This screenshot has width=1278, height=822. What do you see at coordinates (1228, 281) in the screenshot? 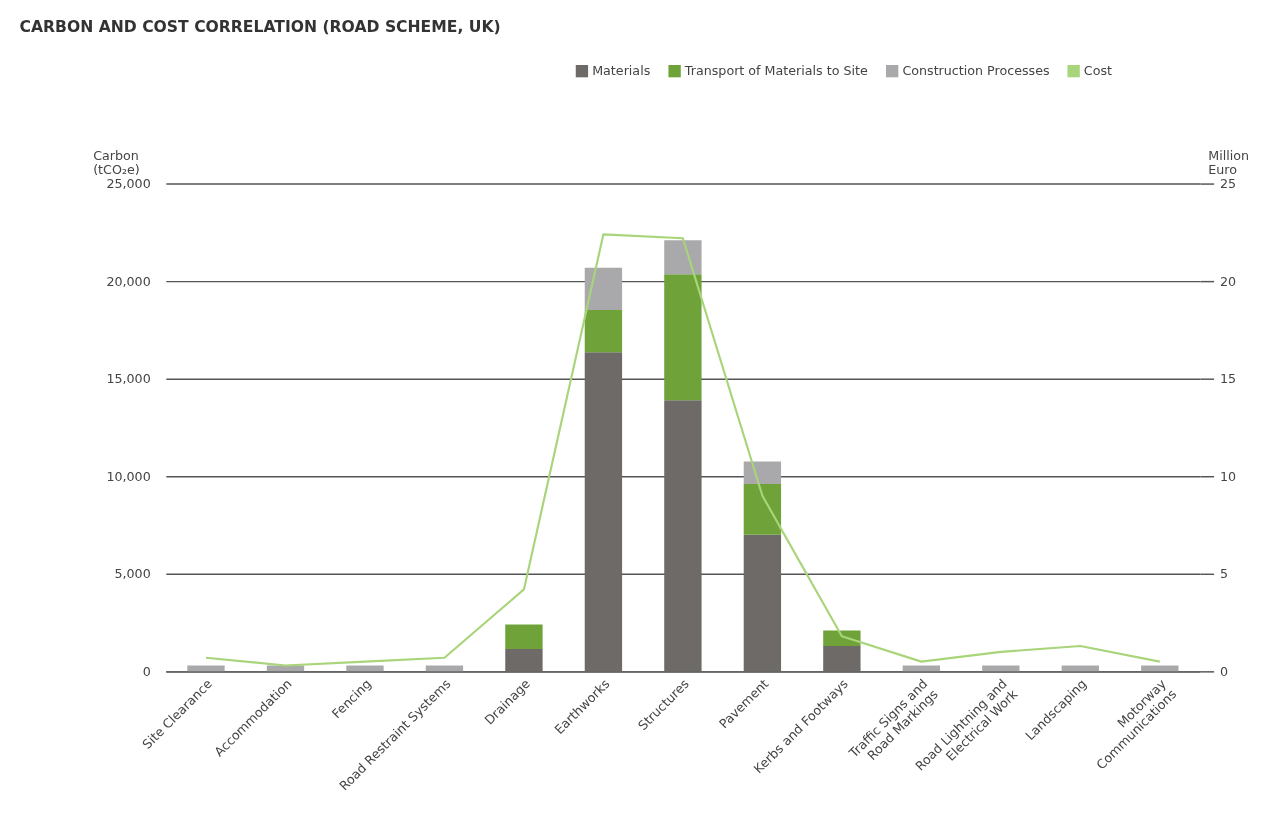
I see `y2-tick-label: 20` at bounding box center [1228, 281].